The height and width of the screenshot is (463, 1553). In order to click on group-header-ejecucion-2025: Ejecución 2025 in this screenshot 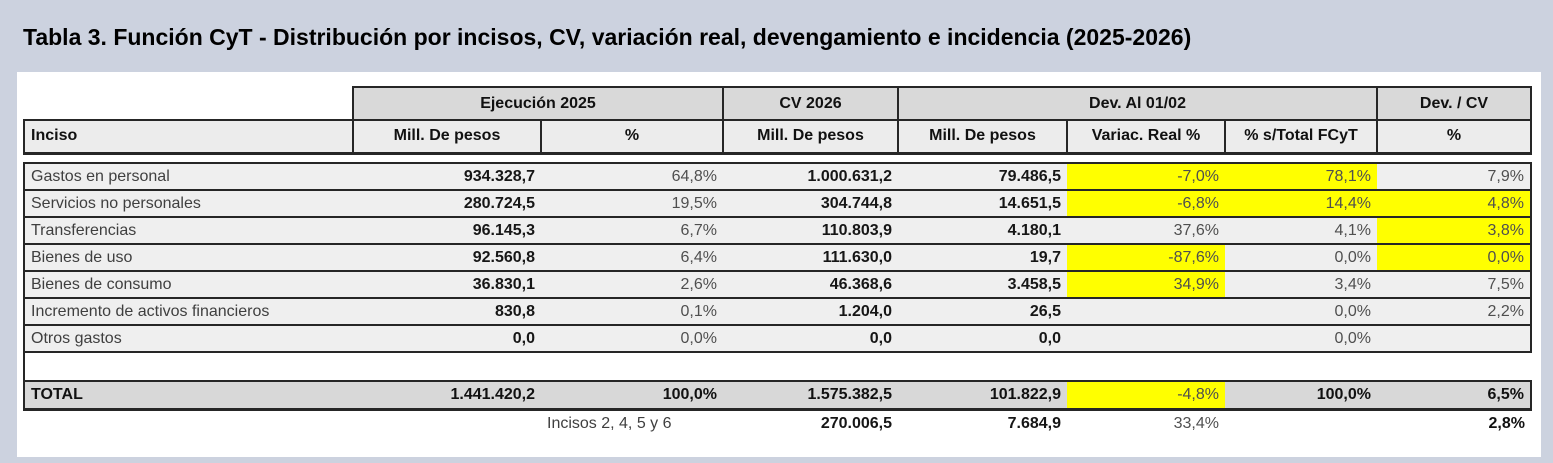, I will do `click(538, 103)`.